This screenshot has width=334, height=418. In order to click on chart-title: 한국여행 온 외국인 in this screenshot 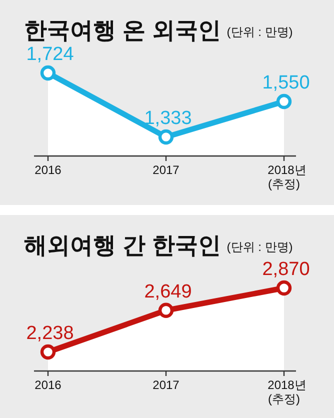, I will do `click(122, 30)`.